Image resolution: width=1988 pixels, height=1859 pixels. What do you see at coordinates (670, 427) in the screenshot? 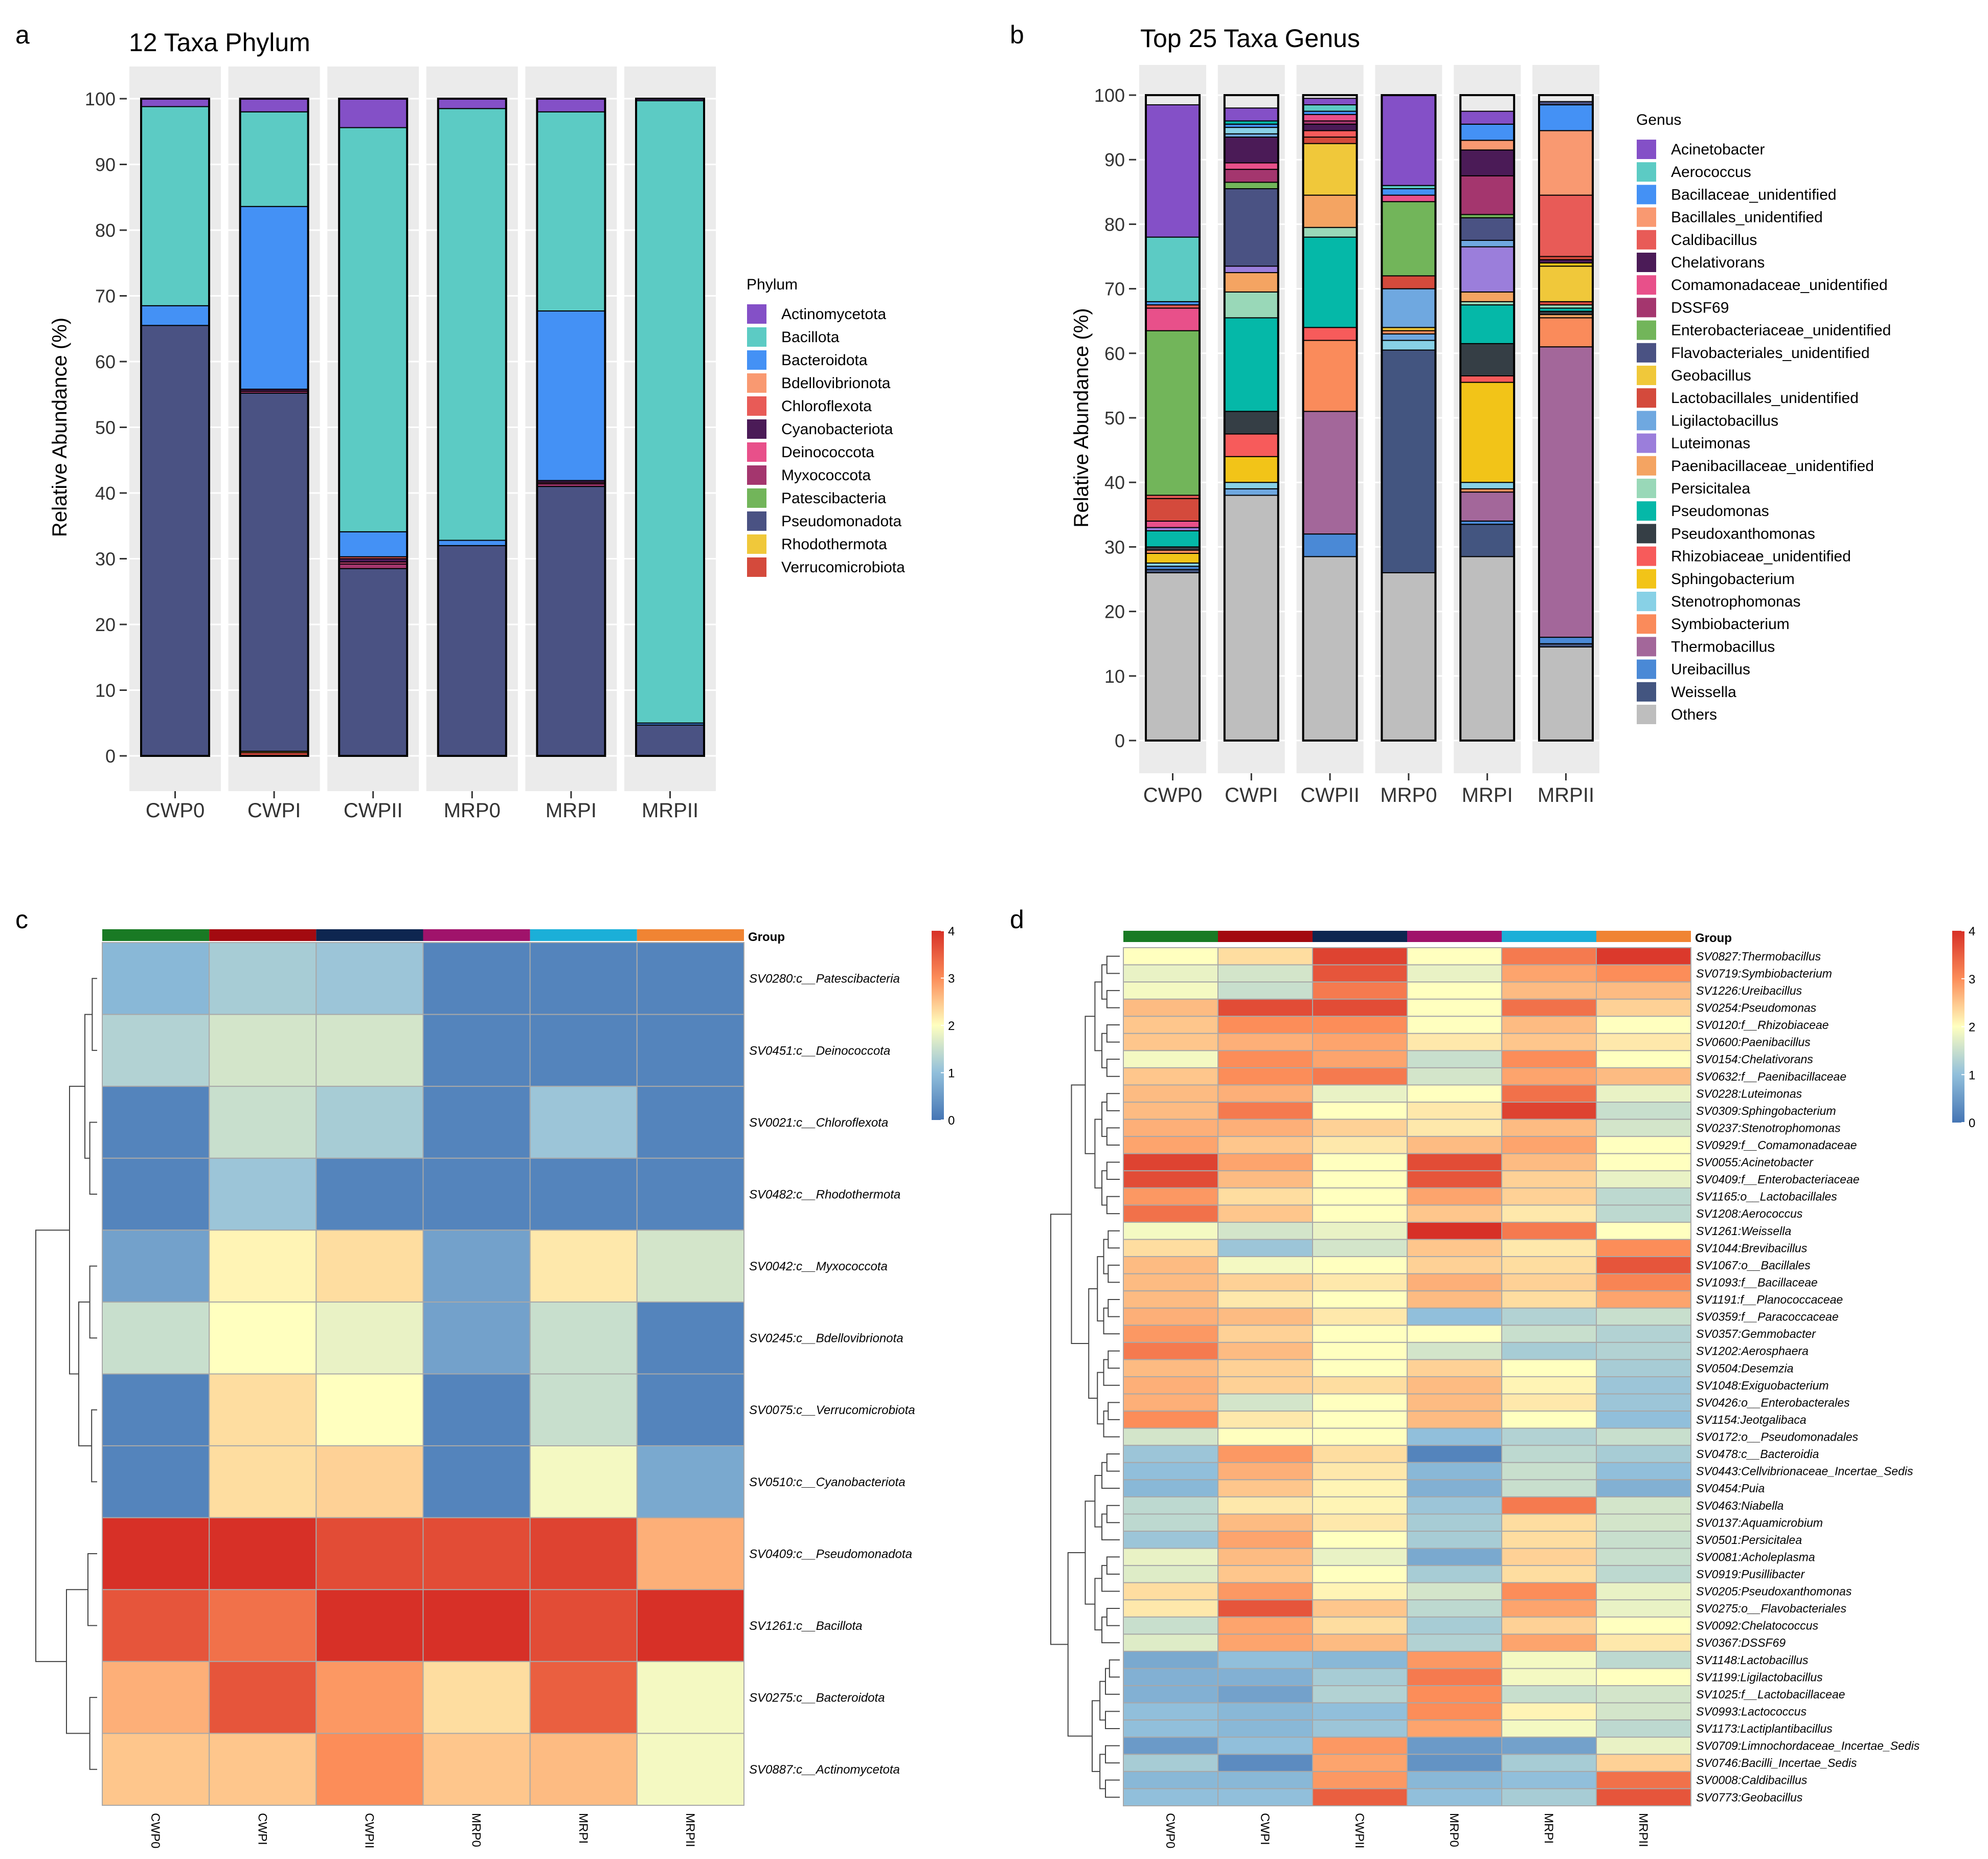
I see `bar-outline-mrpii` at bounding box center [670, 427].